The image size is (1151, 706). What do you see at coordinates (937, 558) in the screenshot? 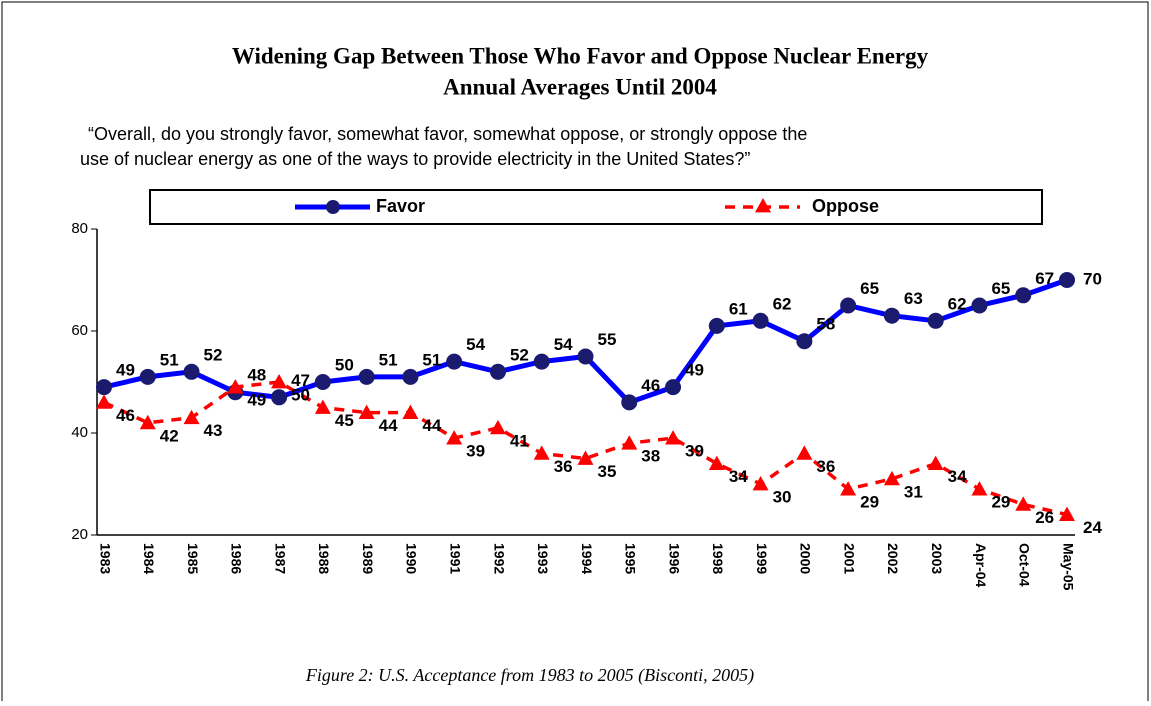
I see `x-tick-label: 2003` at bounding box center [937, 558].